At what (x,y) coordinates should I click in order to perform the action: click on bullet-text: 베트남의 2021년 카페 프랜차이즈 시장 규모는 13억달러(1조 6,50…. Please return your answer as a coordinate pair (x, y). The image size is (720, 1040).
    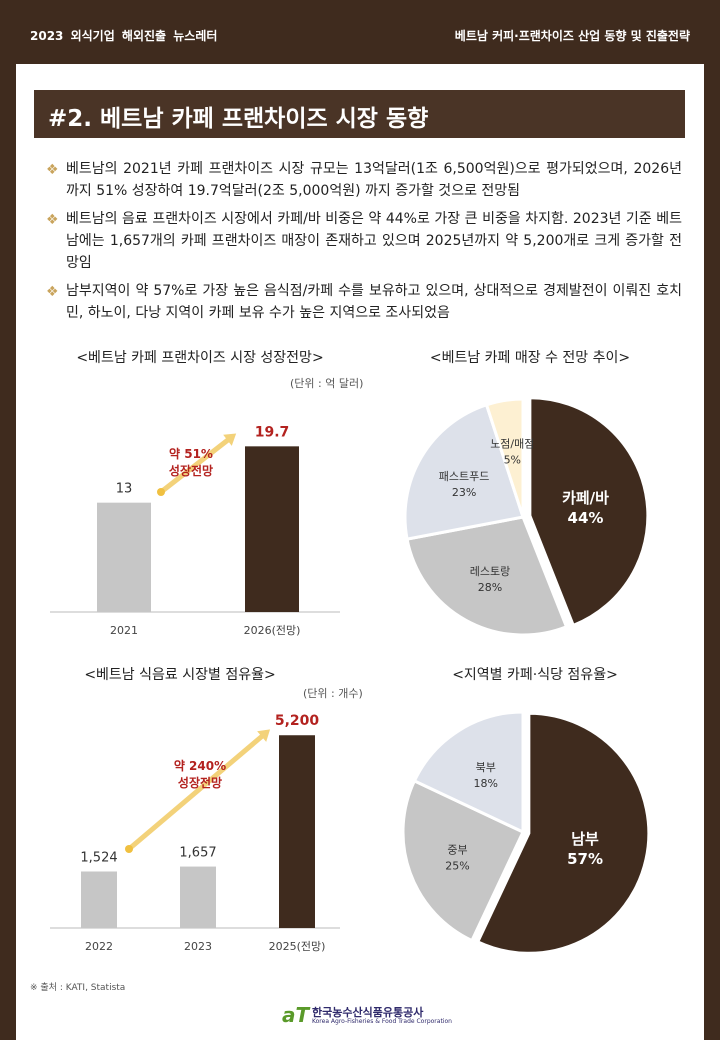
    Looking at the image, I should click on (374, 180).